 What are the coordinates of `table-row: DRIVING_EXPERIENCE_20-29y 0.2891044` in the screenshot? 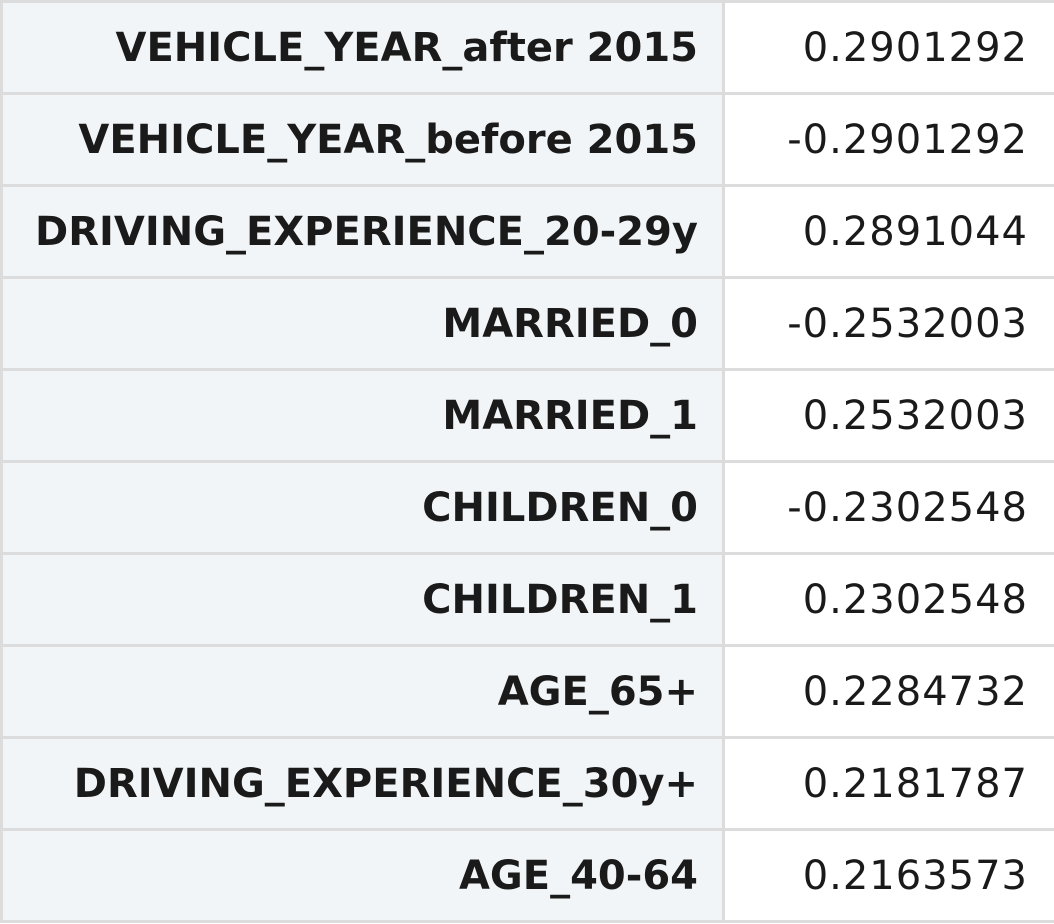 It's located at (527, 231).